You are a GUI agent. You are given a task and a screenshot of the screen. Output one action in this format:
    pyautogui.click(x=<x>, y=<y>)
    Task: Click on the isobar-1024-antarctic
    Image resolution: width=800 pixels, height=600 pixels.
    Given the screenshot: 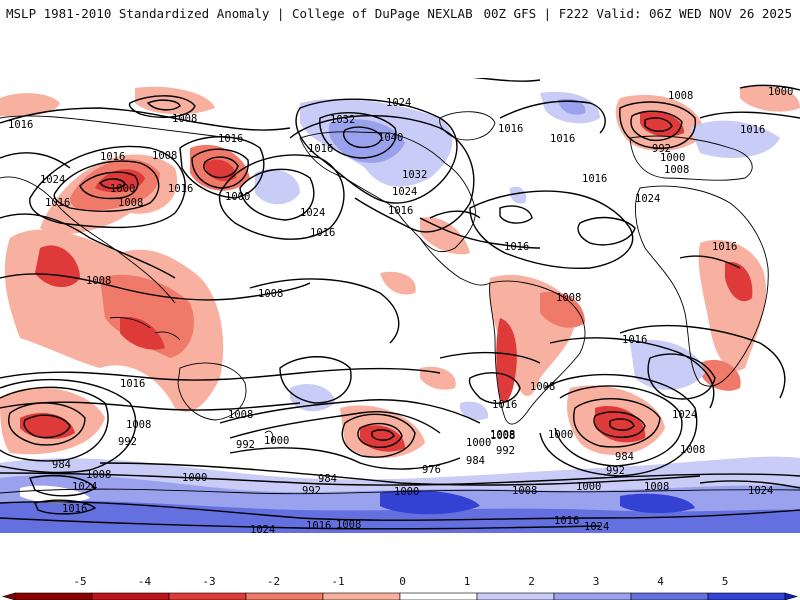 What is the action you would take?
    pyautogui.click(x=300, y=523)
    